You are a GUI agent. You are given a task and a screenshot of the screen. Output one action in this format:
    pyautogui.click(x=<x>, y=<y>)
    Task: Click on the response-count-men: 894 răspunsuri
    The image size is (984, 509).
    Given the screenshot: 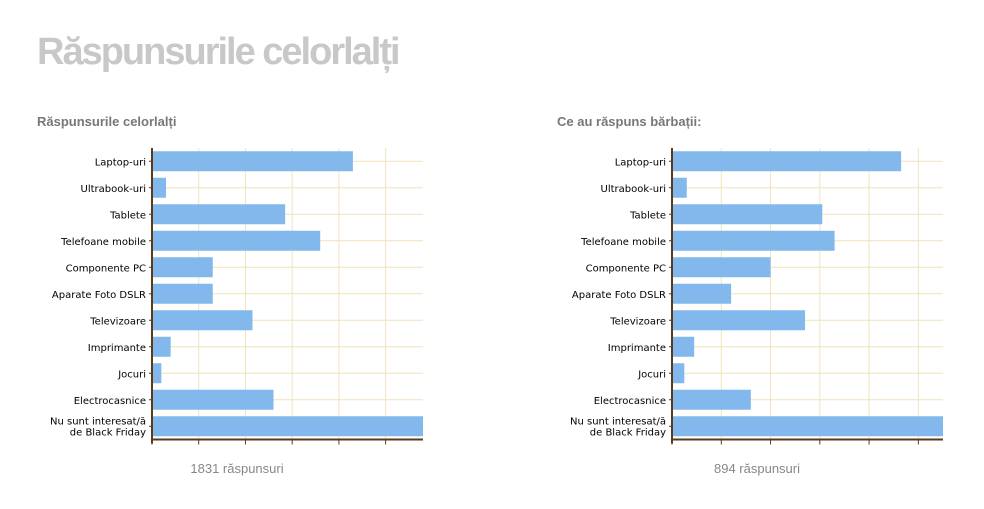 What is the action you would take?
    pyautogui.click(x=757, y=468)
    